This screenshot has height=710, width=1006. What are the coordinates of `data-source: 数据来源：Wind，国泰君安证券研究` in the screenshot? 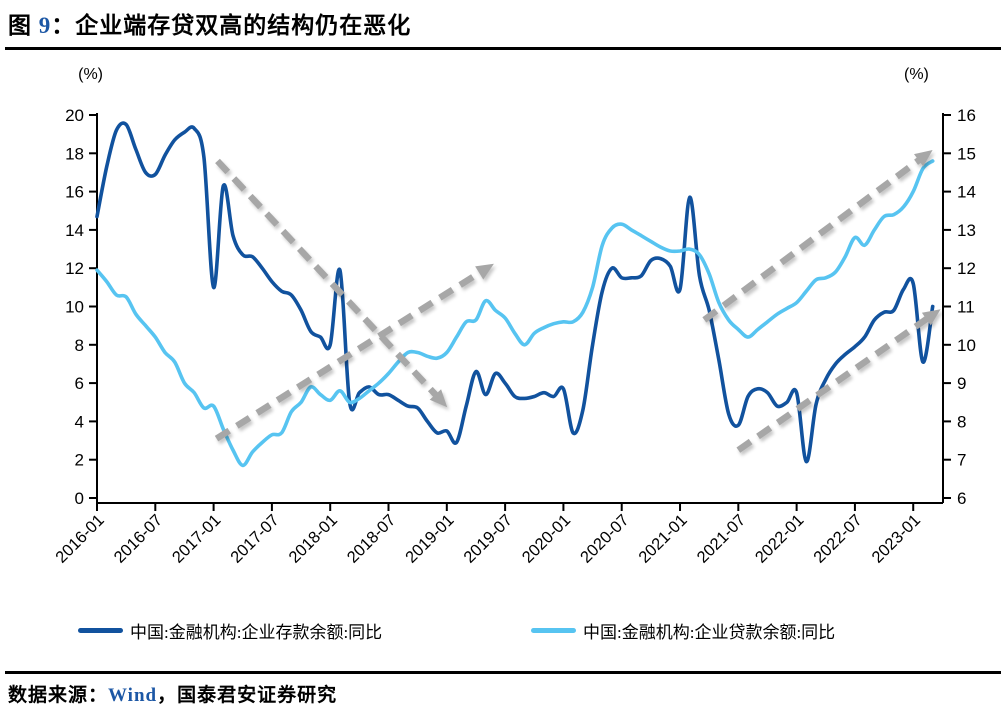 It's located at (172, 693).